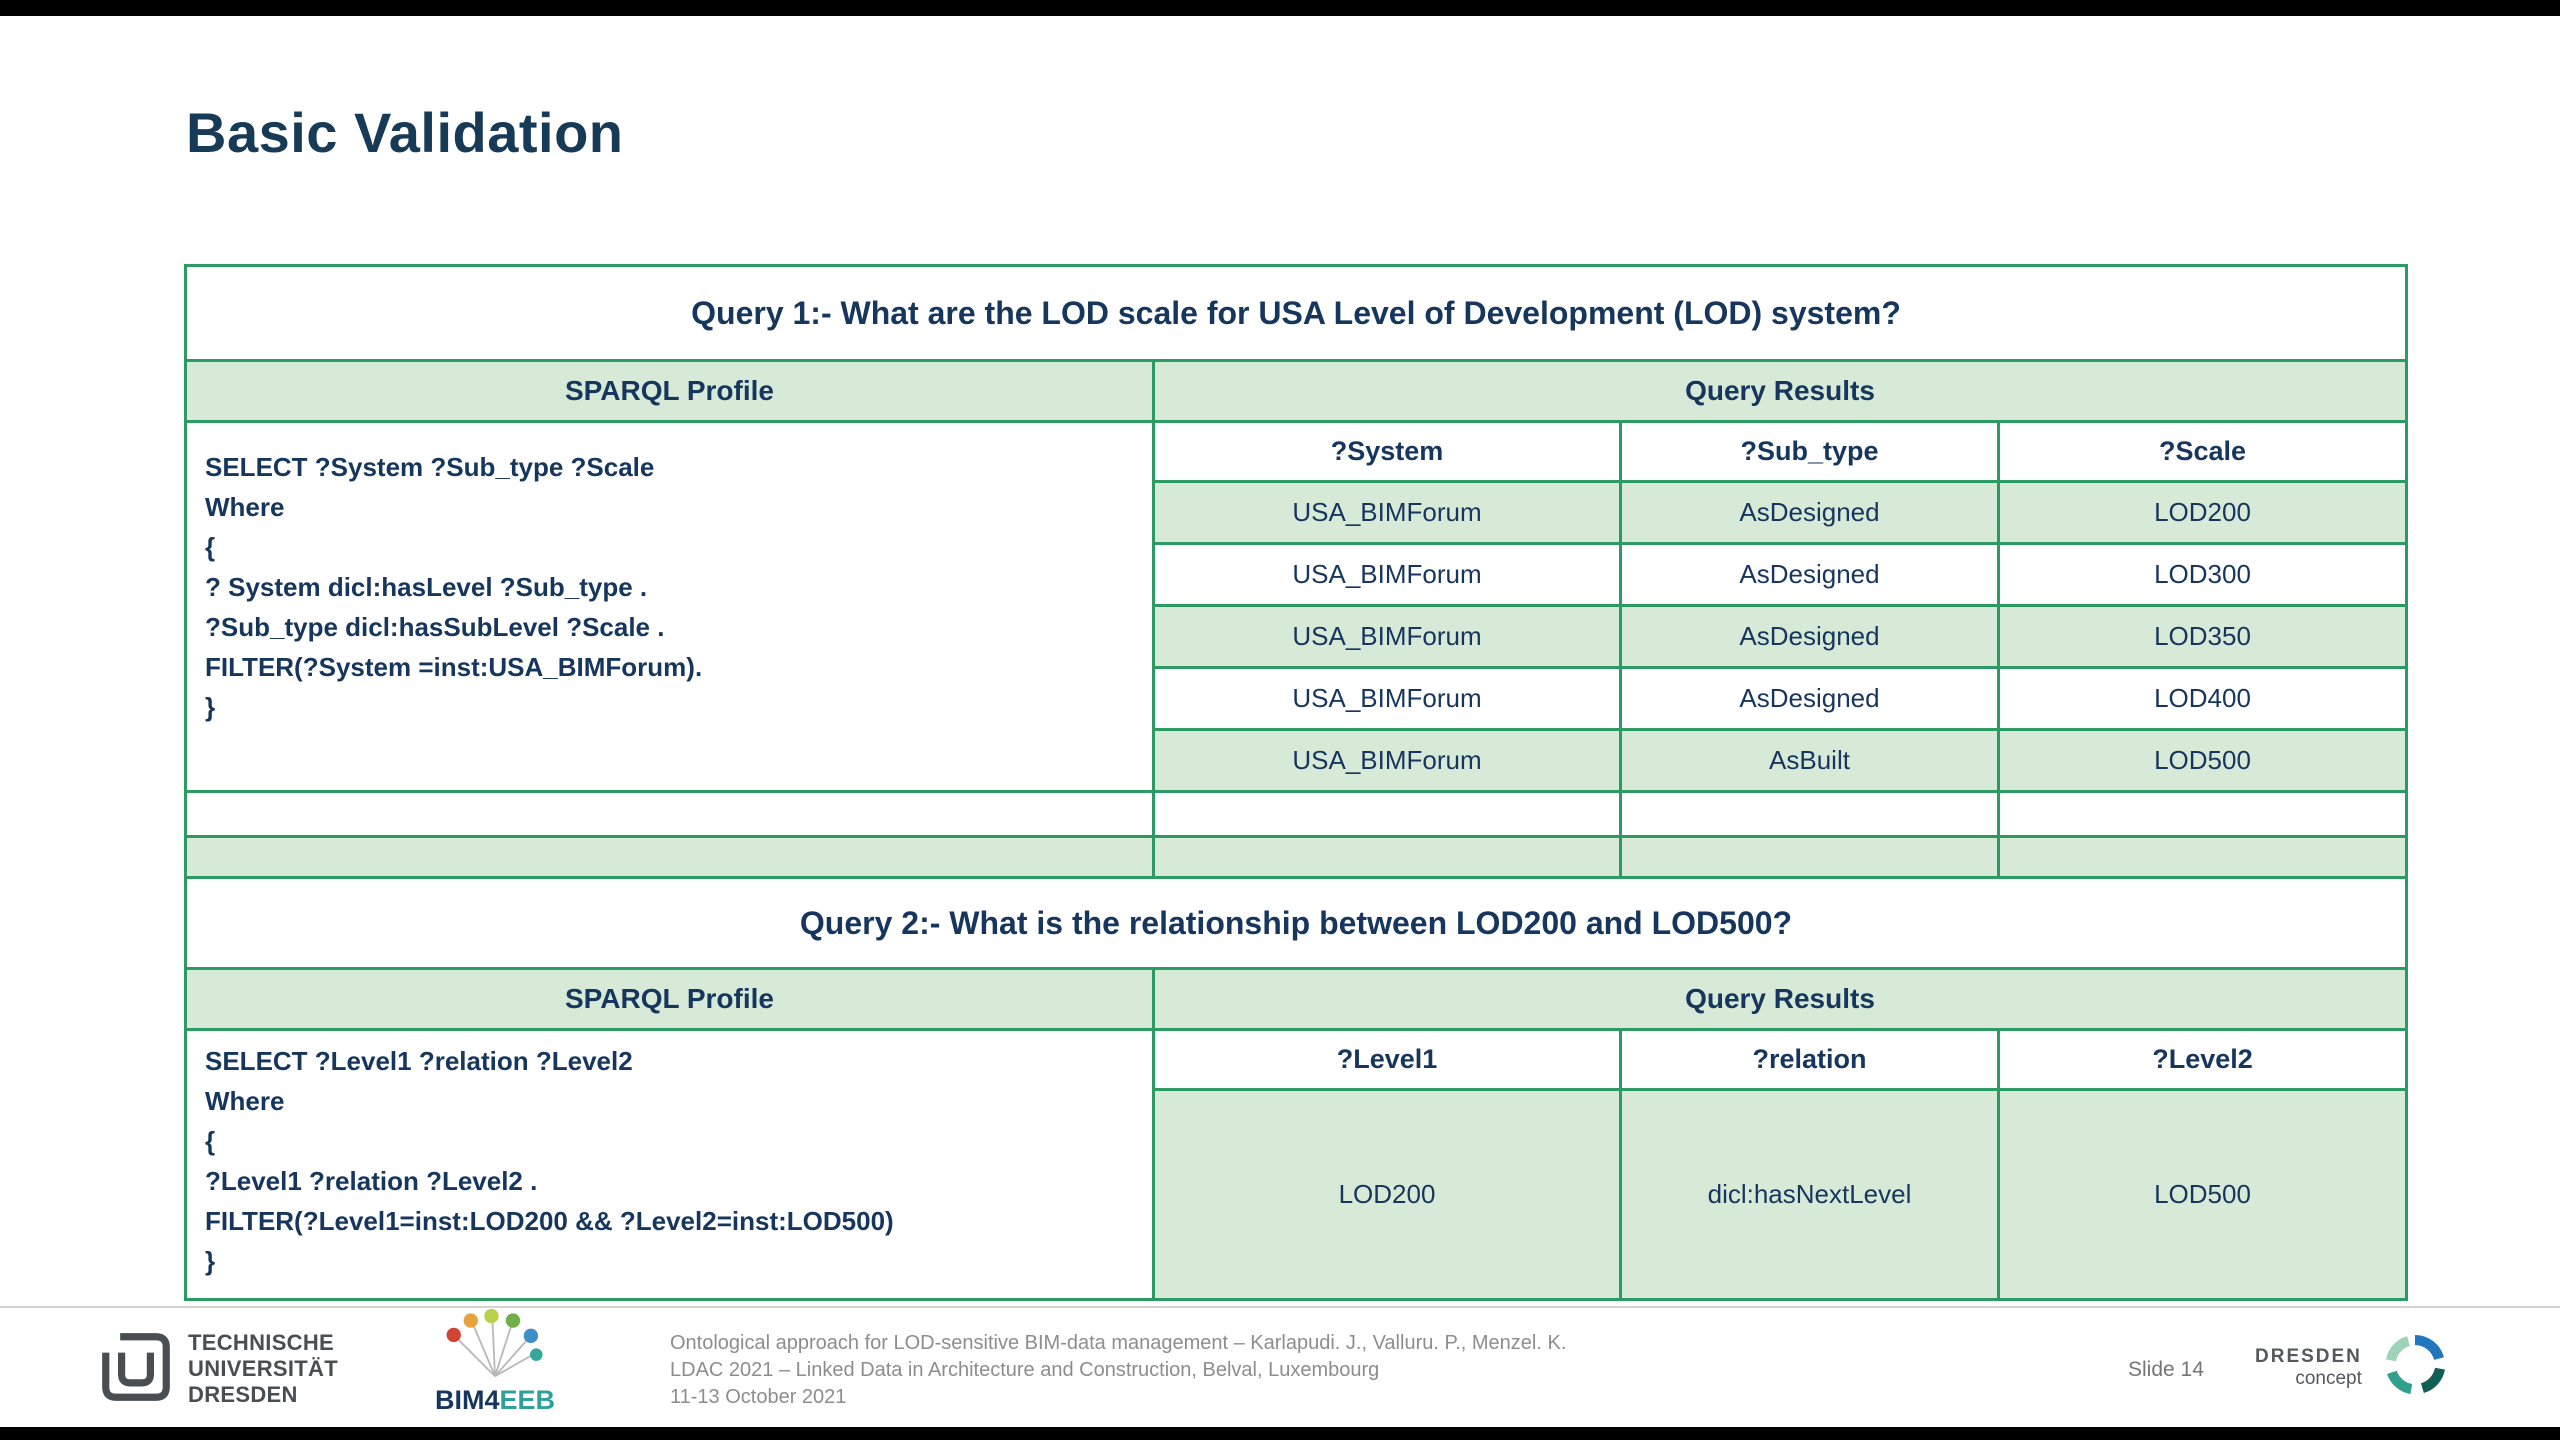 The width and height of the screenshot is (2560, 1440). I want to click on table-row: USA_BIMForum AsDesigned LOD350, so click(1297, 636).